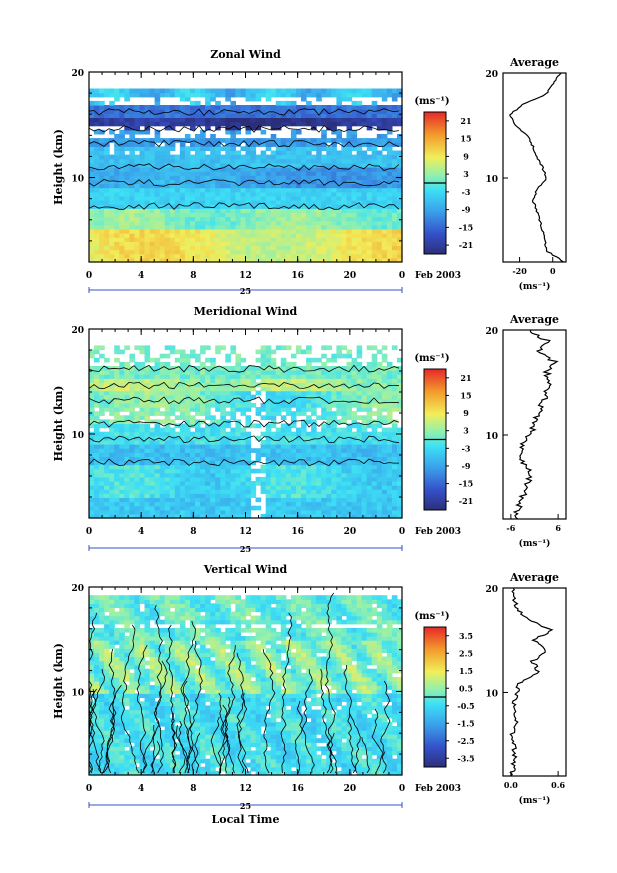 The width and height of the screenshot is (617, 873). What do you see at coordinates (244, 439) in the screenshot?
I see `contour-line` at bounding box center [244, 439].